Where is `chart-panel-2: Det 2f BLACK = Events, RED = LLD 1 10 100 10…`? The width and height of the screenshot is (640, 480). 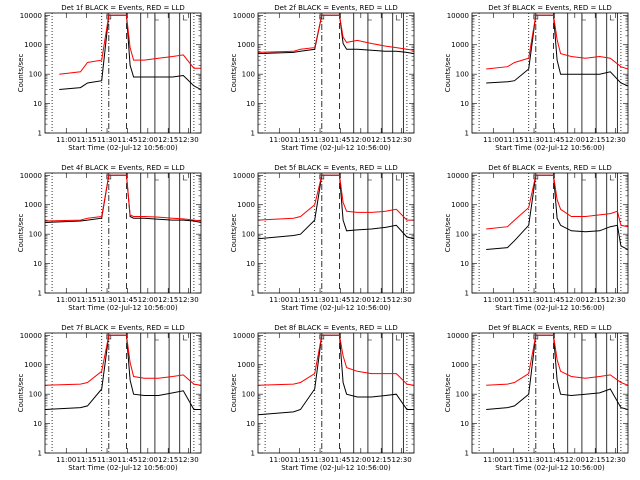 chart-panel-2: Det 2f BLACK = Events, RED = LLD 1 10 100 10… is located at coordinates (322, 78).